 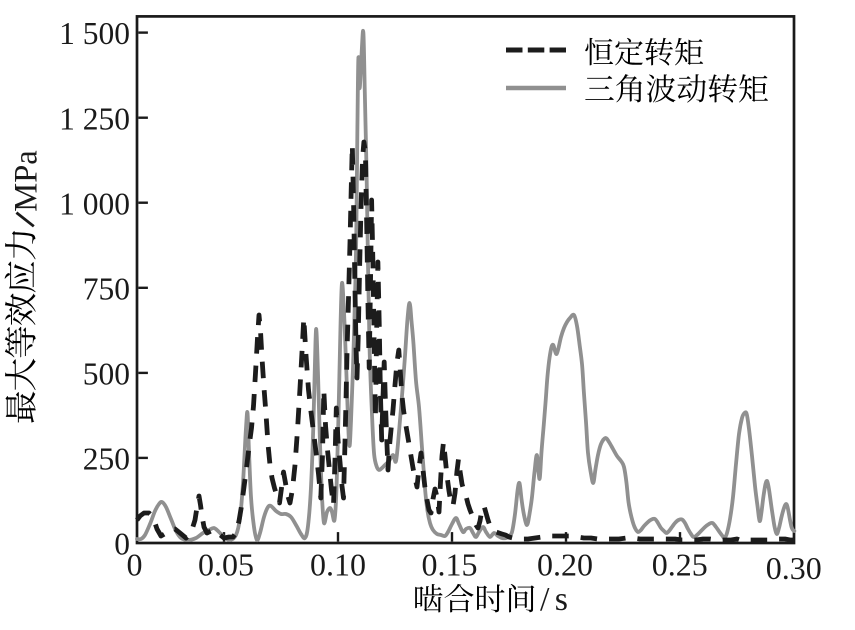 I want to click on svg-text: 750, so click(x=106, y=288).